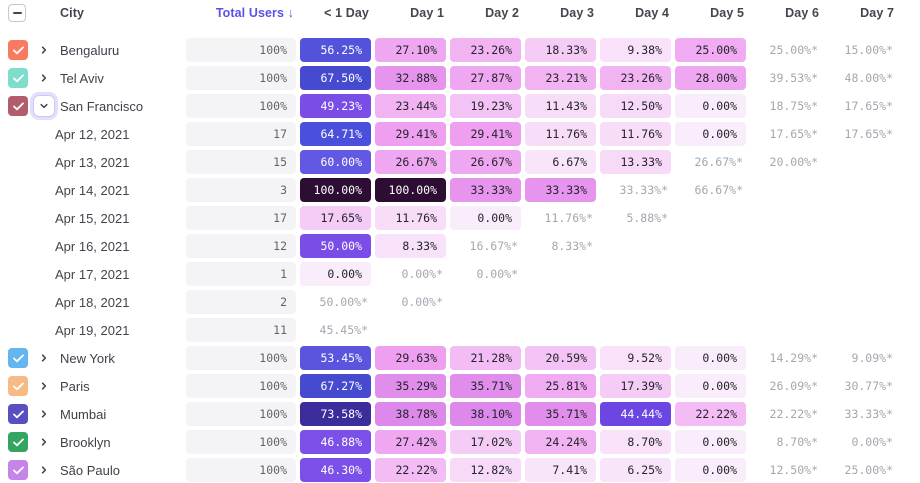 This screenshot has height=483, width=920. I want to click on retention-cell: 29.63%, so click(410, 358).